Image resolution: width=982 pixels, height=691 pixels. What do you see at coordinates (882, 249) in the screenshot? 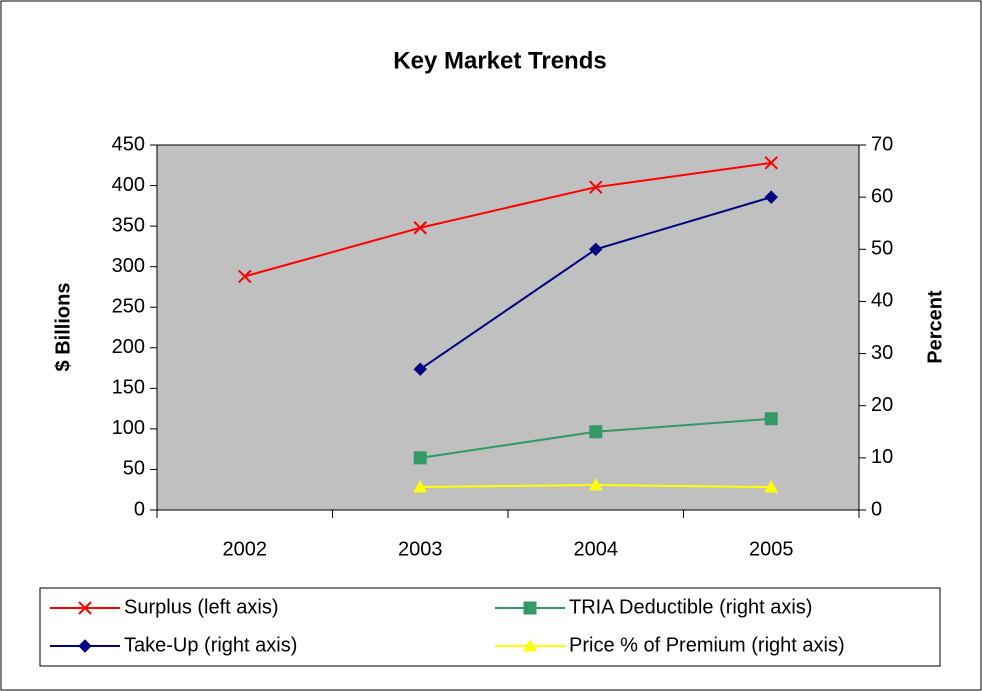
I see `y2-tick-label: 50` at bounding box center [882, 249].